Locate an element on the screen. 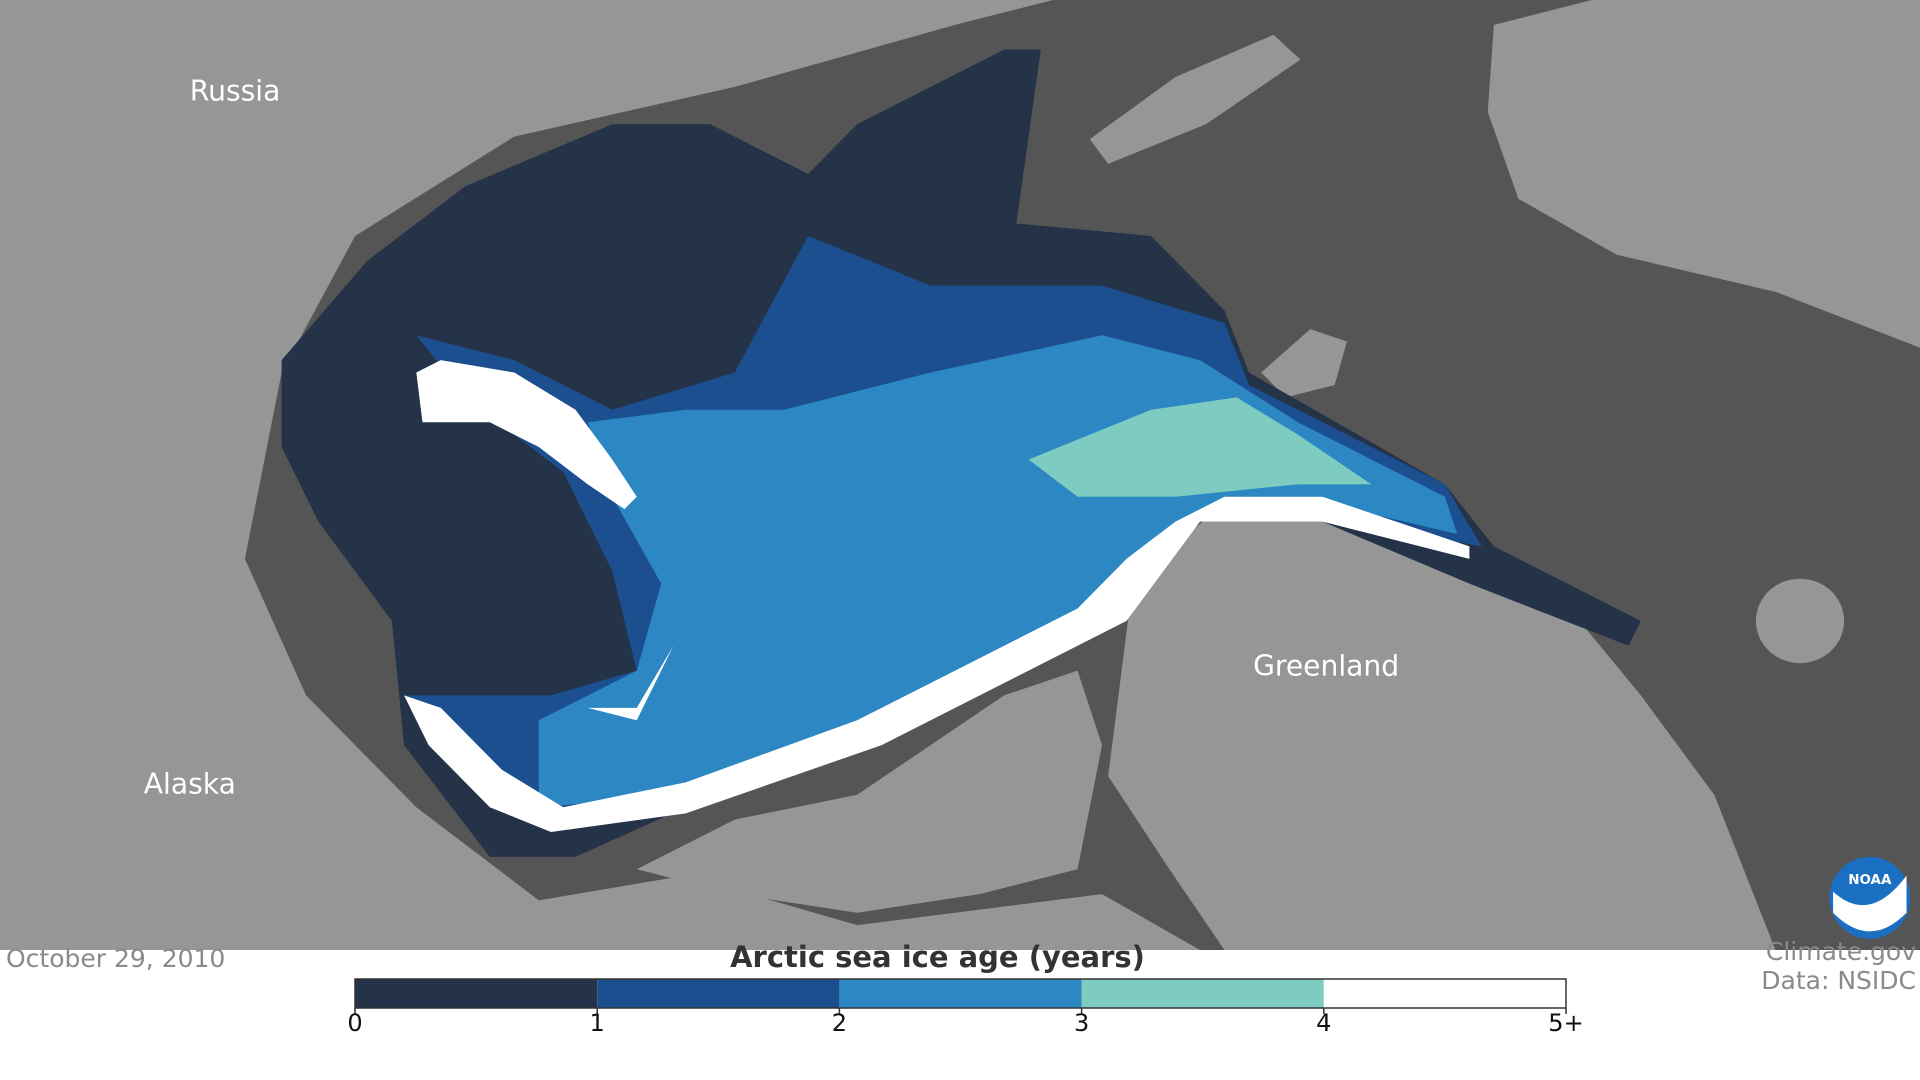  noaa-logo: NOAA is located at coordinates (1870, 897).